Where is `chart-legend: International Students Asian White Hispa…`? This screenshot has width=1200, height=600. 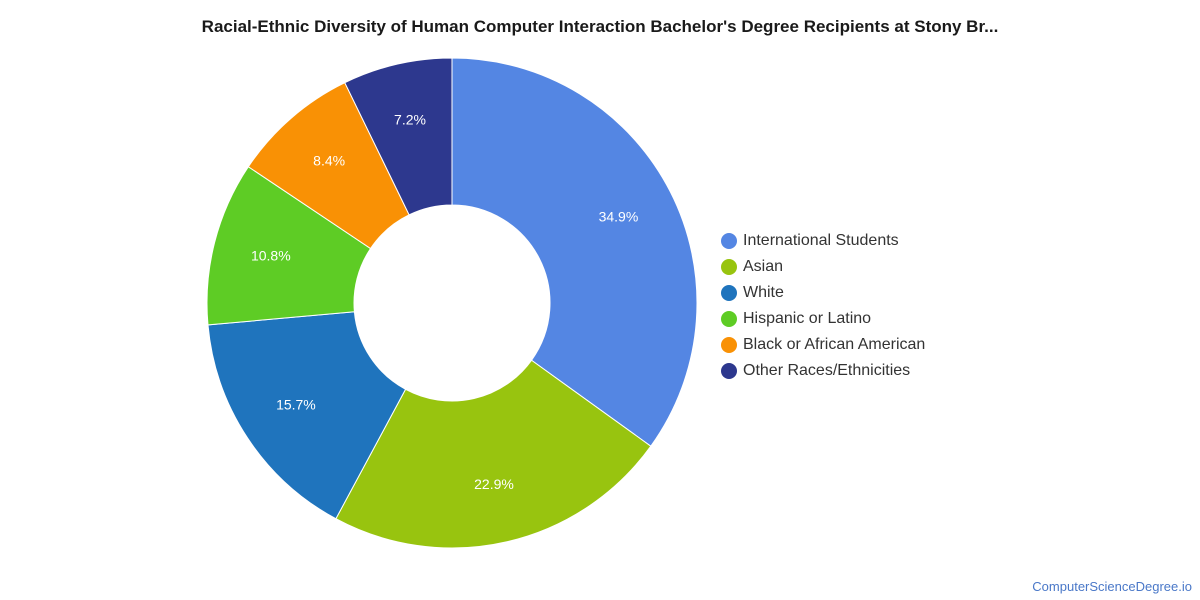 chart-legend: International Students Asian White Hispa… is located at coordinates (823, 306).